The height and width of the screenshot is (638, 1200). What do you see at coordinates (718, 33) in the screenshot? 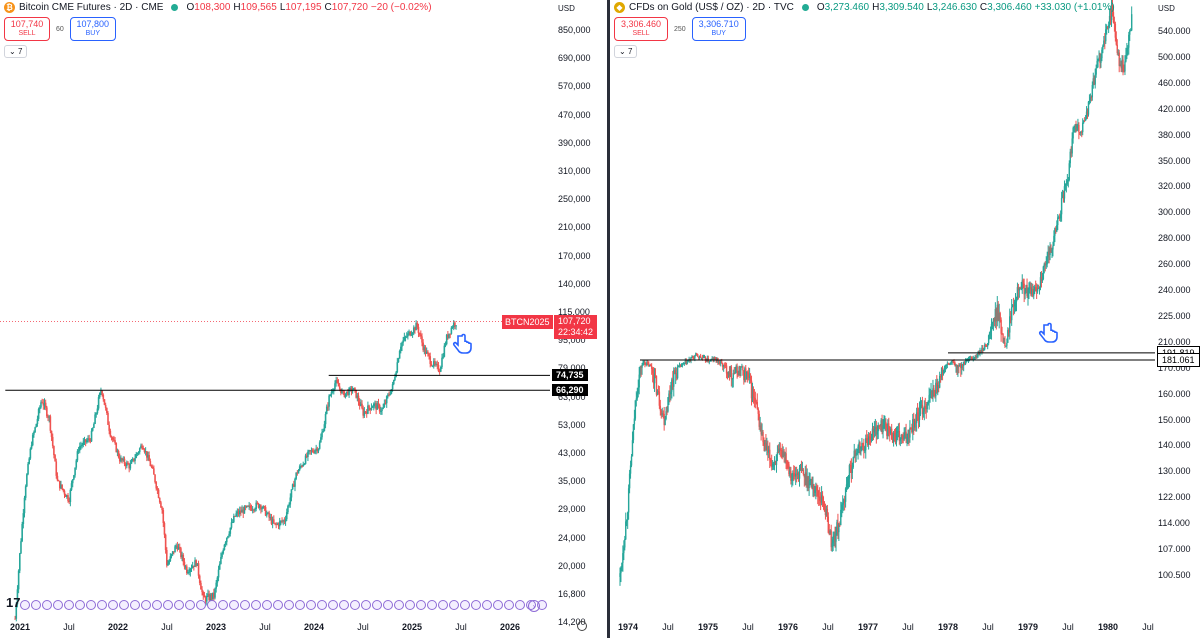
I see `buy-label: BUY` at bounding box center [718, 33].